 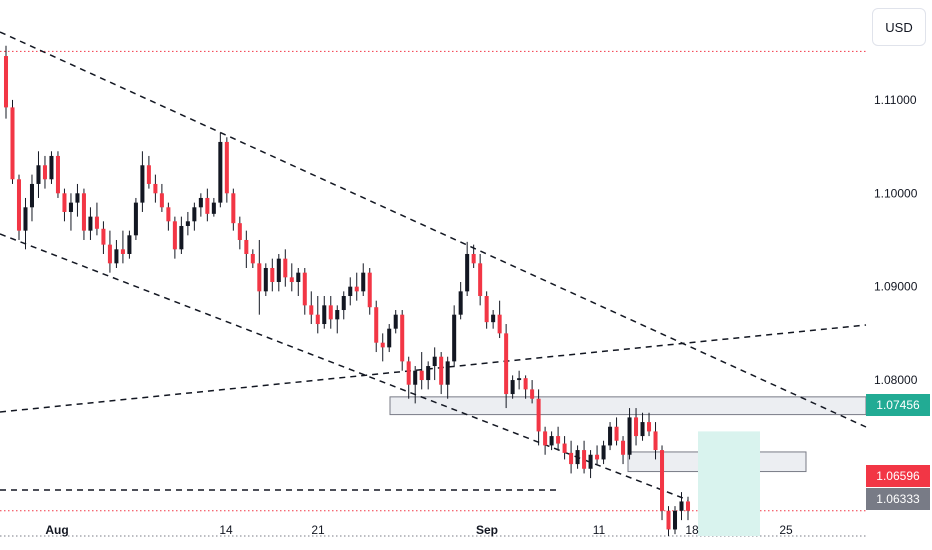 What do you see at coordinates (899, 27) in the screenshot?
I see `currency-button: USD` at bounding box center [899, 27].